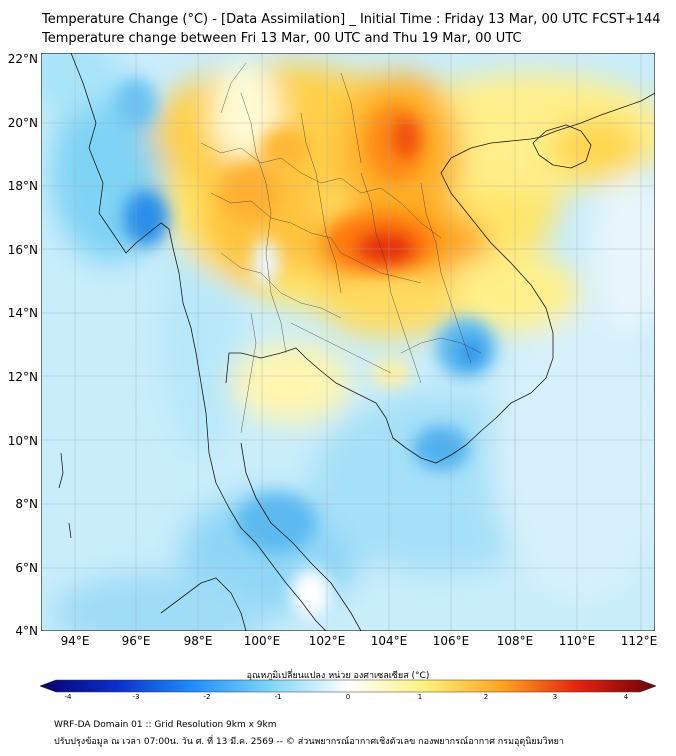  I want to click on lon-label: 110°E, so click(577, 641).